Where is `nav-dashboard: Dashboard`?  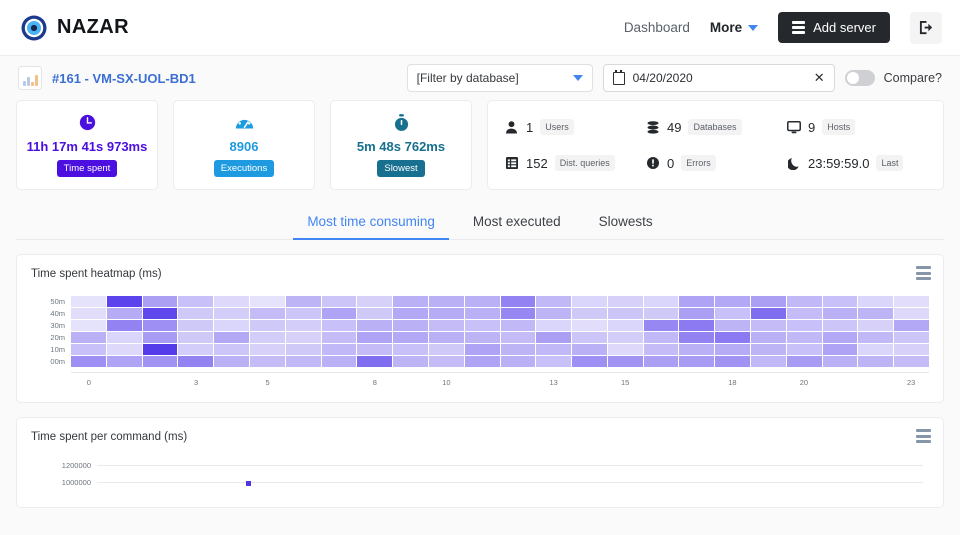
nav-dashboard: Dashboard is located at coordinates (656, 27).